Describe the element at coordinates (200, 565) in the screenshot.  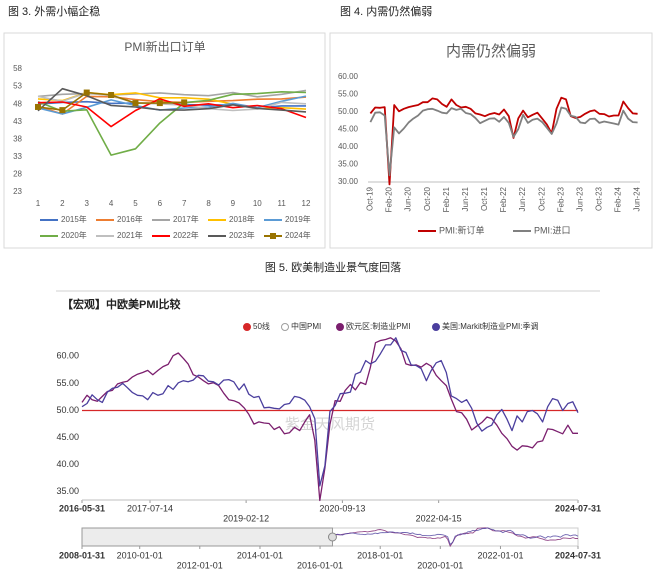
I see `navigator-tick-label: 2012-01-01` at that location.